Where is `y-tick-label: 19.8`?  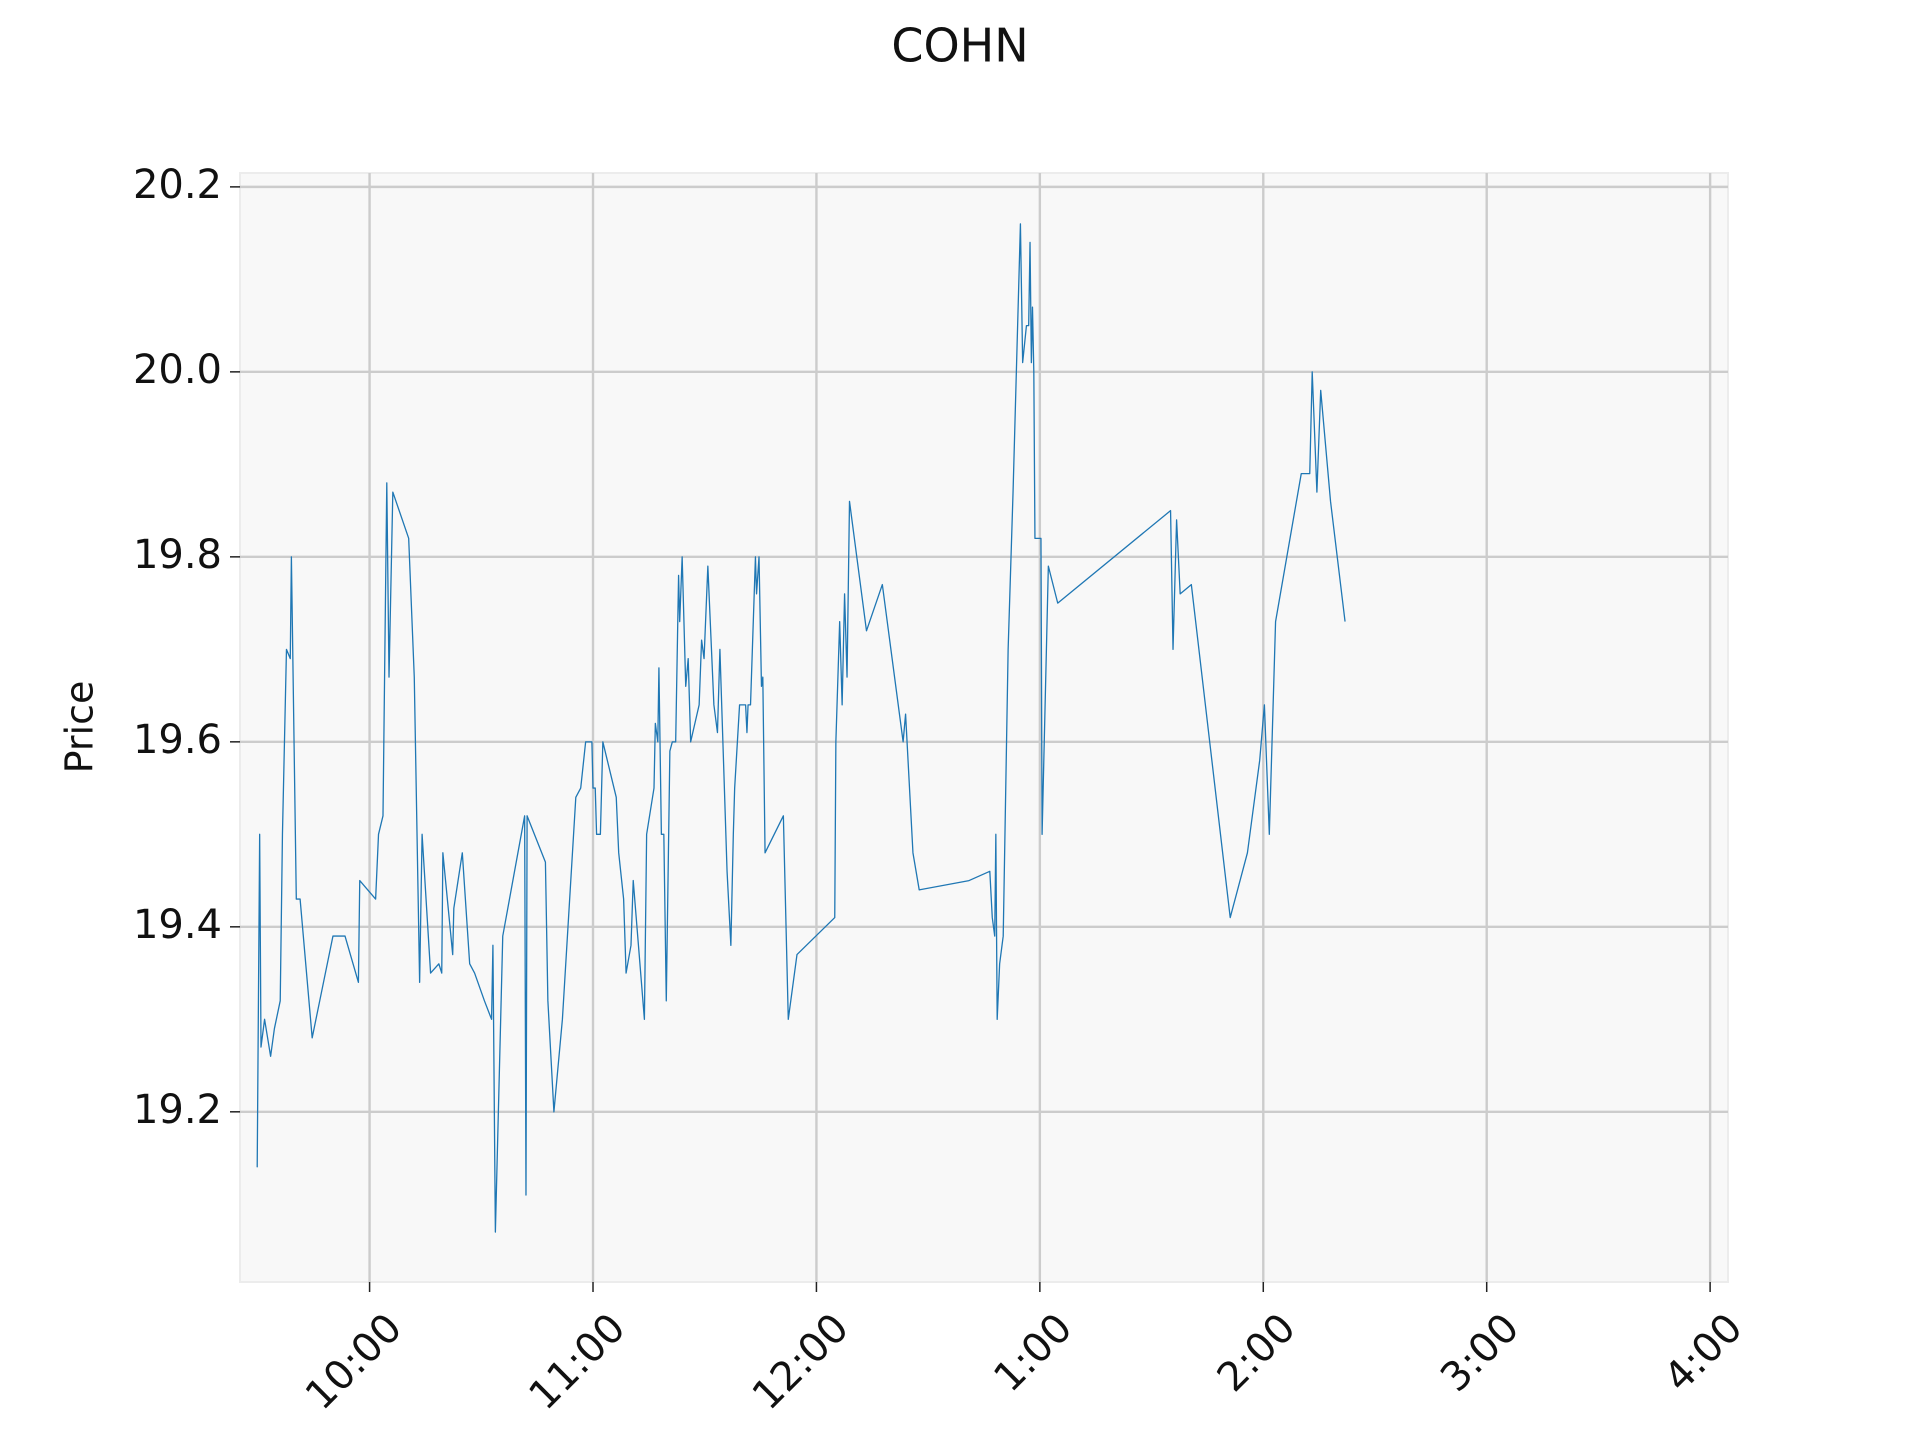
y-tick-label: 19.8 is located at coordinates (177, 555).